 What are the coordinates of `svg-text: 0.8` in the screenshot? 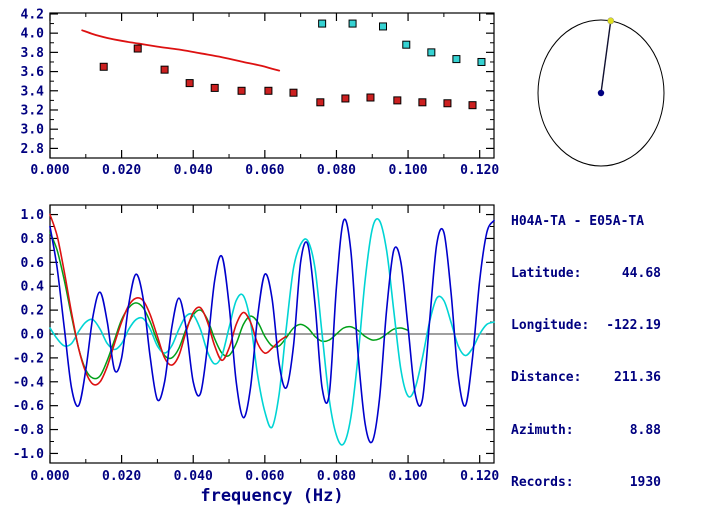 It's located at (33, 239).